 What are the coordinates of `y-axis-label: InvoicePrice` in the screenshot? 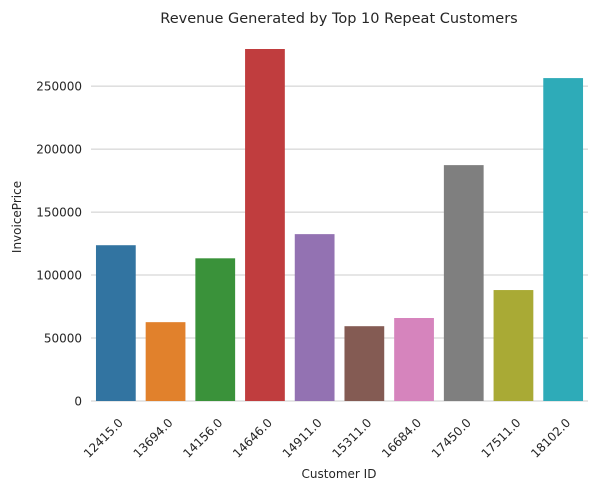 It's located at (17, 217).